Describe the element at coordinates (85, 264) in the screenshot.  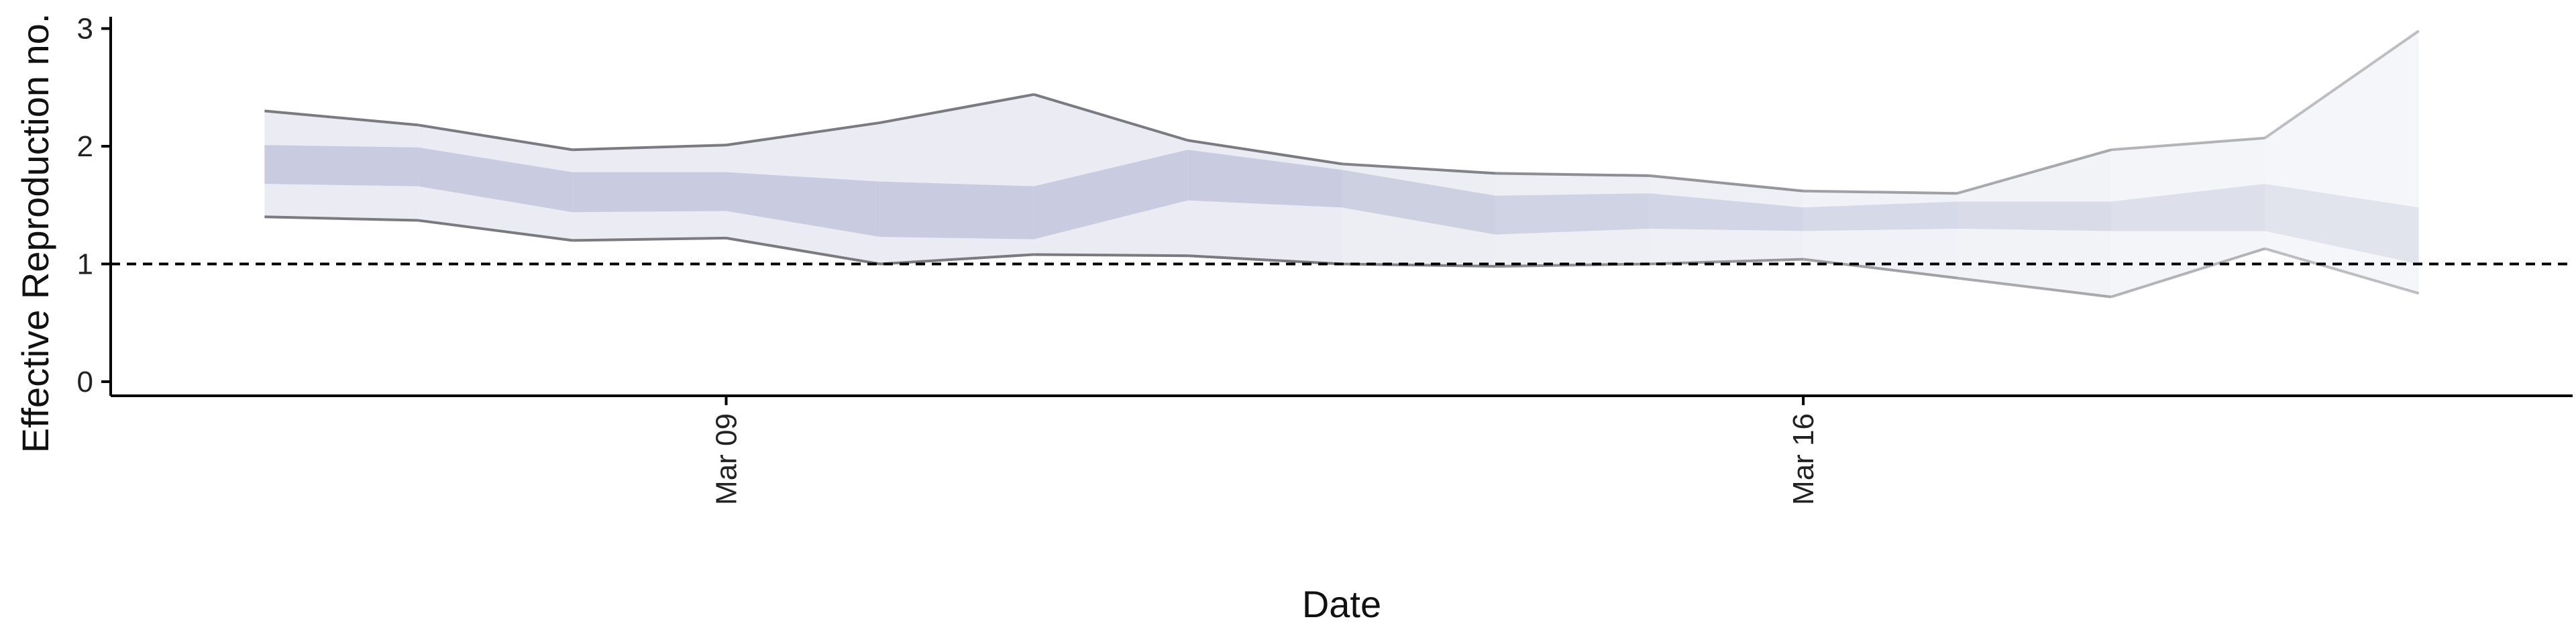
I see `y-tick-label: 1` at that location.